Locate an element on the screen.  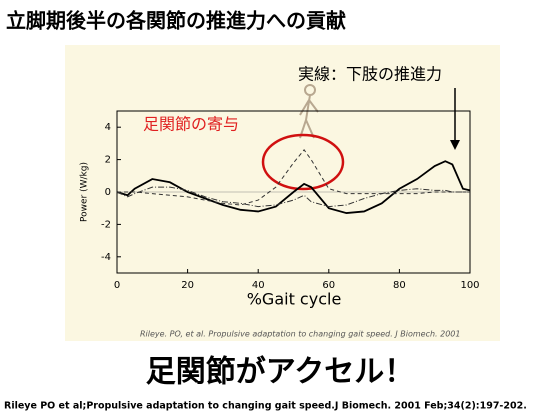
y-tick-label: -2 is located at coordinates (106, 224).